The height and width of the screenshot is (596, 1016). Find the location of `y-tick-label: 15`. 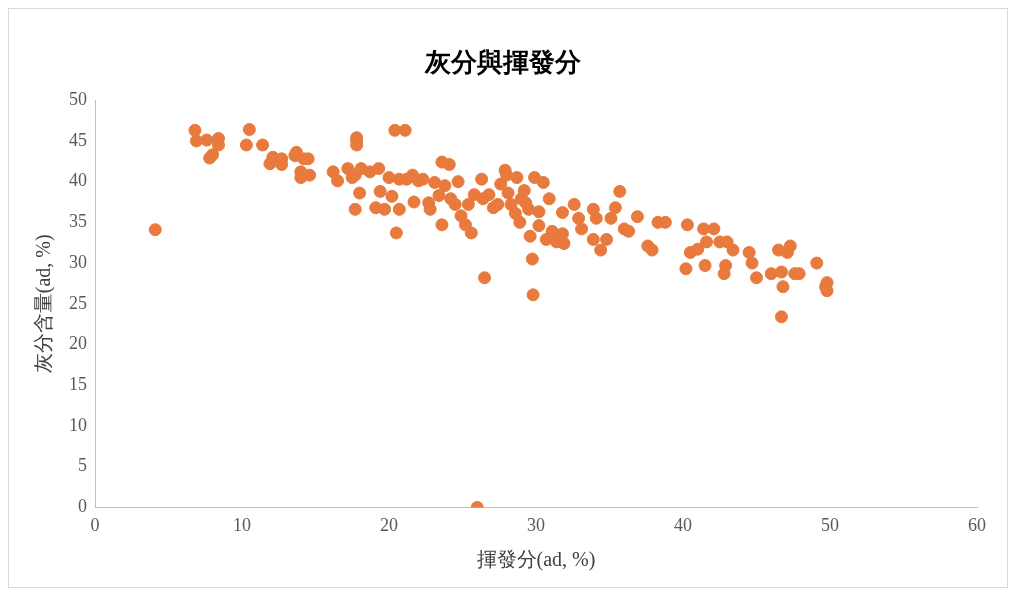

y-tick-label: 15 is located at coordinates (78, 383).